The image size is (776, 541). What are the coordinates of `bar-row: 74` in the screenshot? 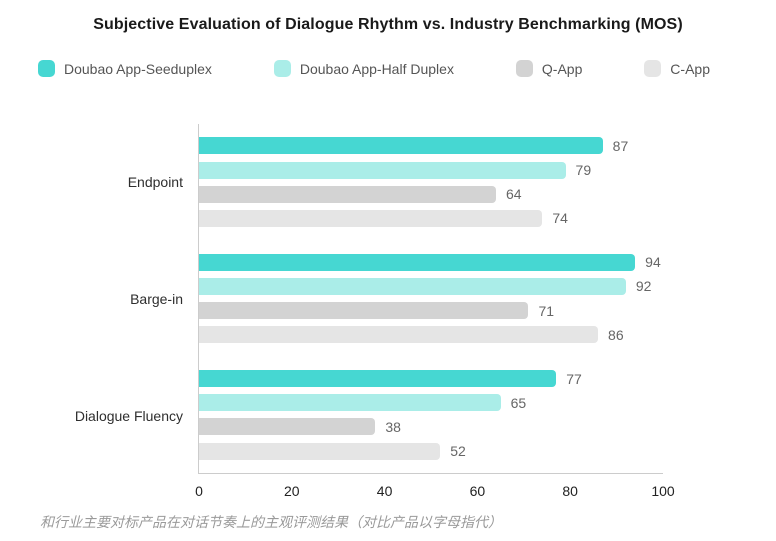 It's located at (431, 218).